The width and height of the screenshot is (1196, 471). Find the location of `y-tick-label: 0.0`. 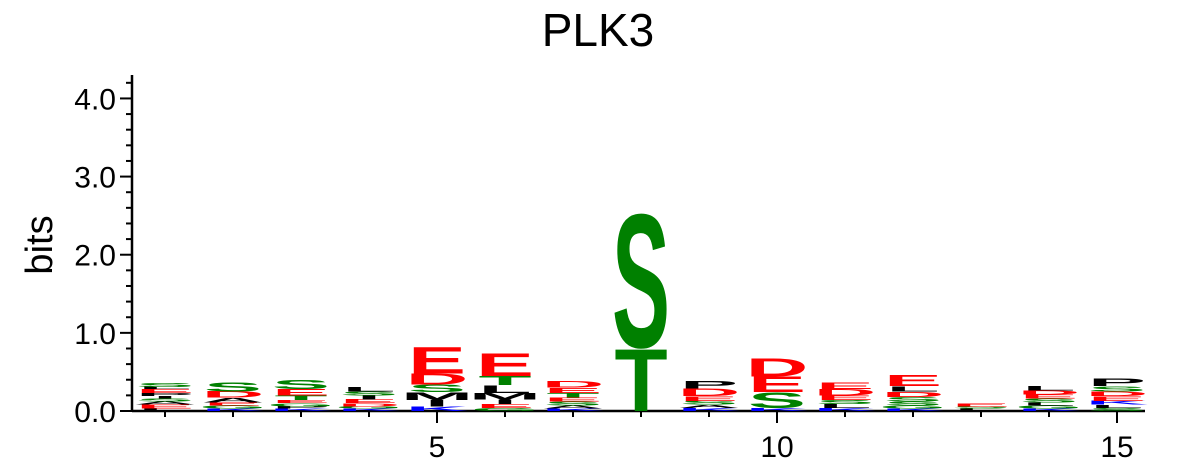

y-tick-label: 0.0 is located at coordinates (95, 412).